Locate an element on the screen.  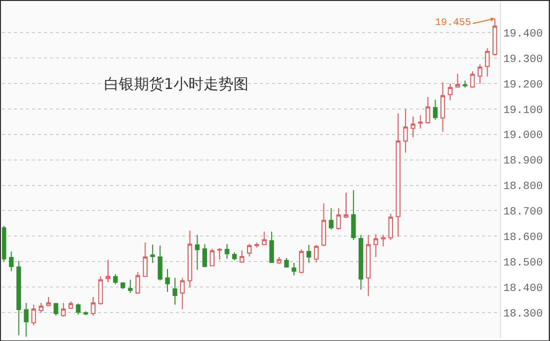
y-tick-label: 19.100 is located at coordinates (523, 110).